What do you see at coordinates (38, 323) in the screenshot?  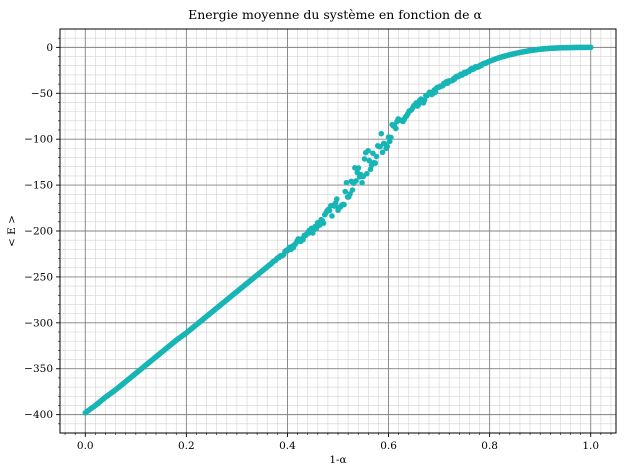 I see `y-tick-label: −300` at bounding box center [38, 323].